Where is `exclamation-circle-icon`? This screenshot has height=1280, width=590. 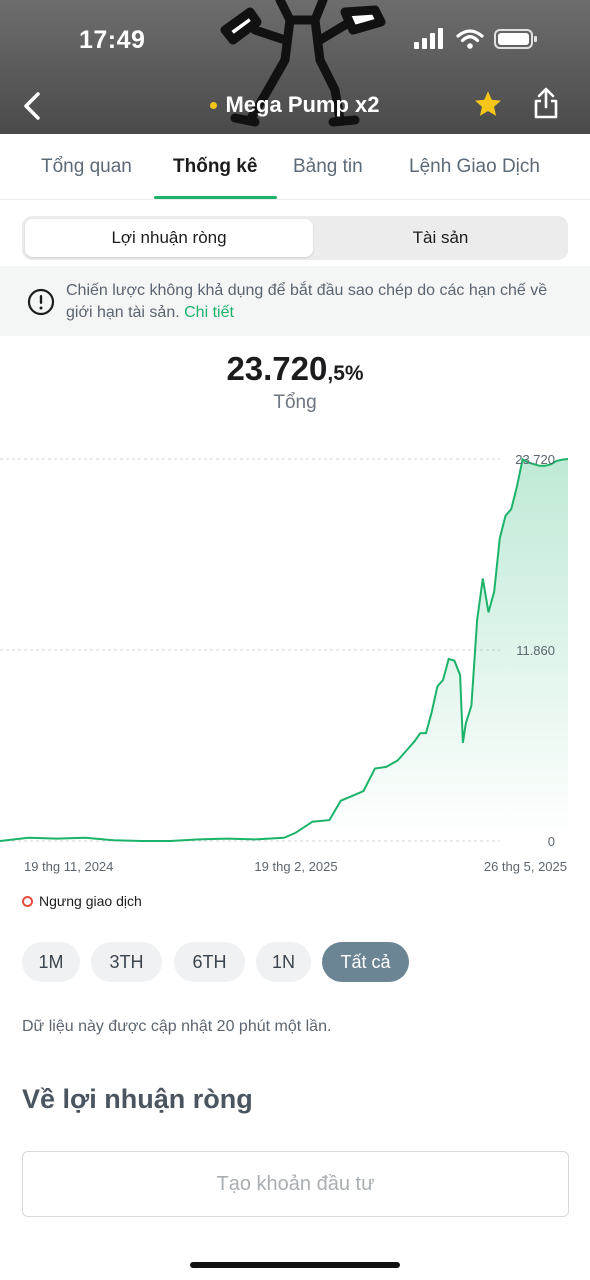 exclamation-circle-icon is located at coordinates (41, 302).